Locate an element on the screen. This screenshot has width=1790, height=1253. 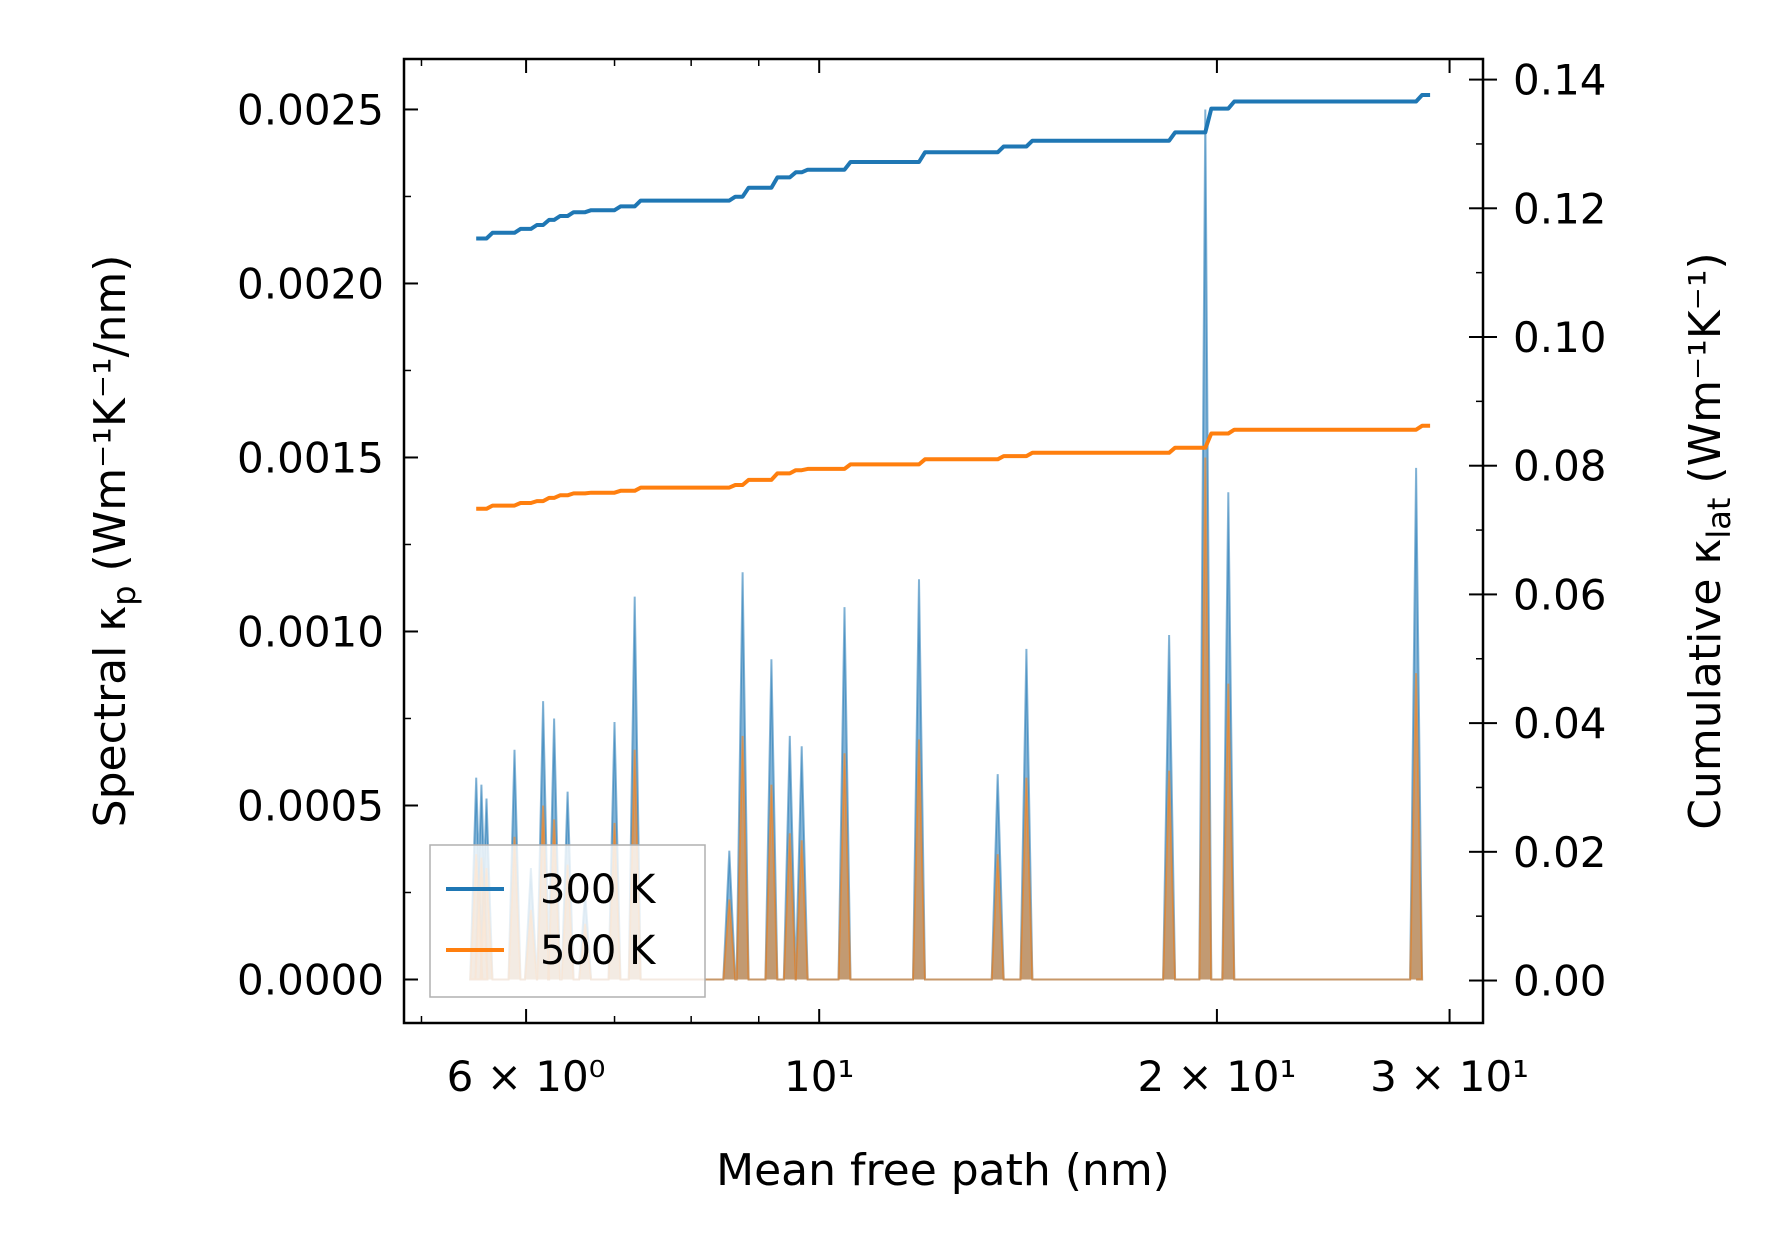
x-tick-label: 3 × 10¹ is located at coordinates (1449, 1076).